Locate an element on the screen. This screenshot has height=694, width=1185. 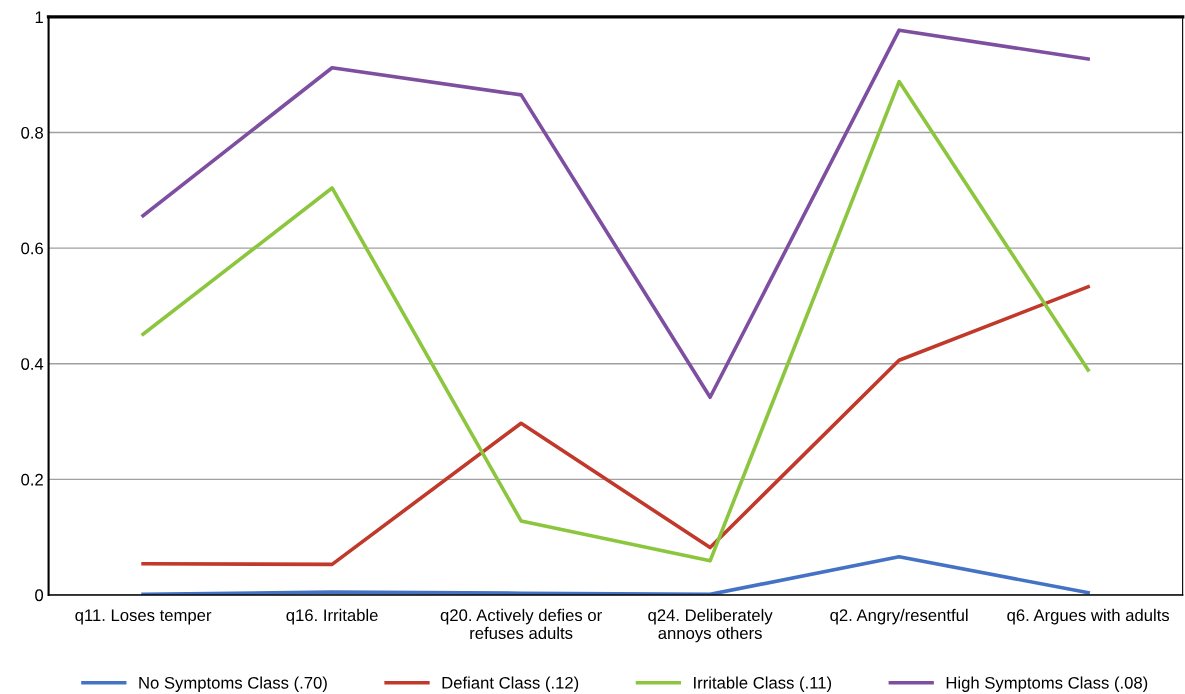
legend-label: Defiant Class (.12) is located at coordinates (510, 684).